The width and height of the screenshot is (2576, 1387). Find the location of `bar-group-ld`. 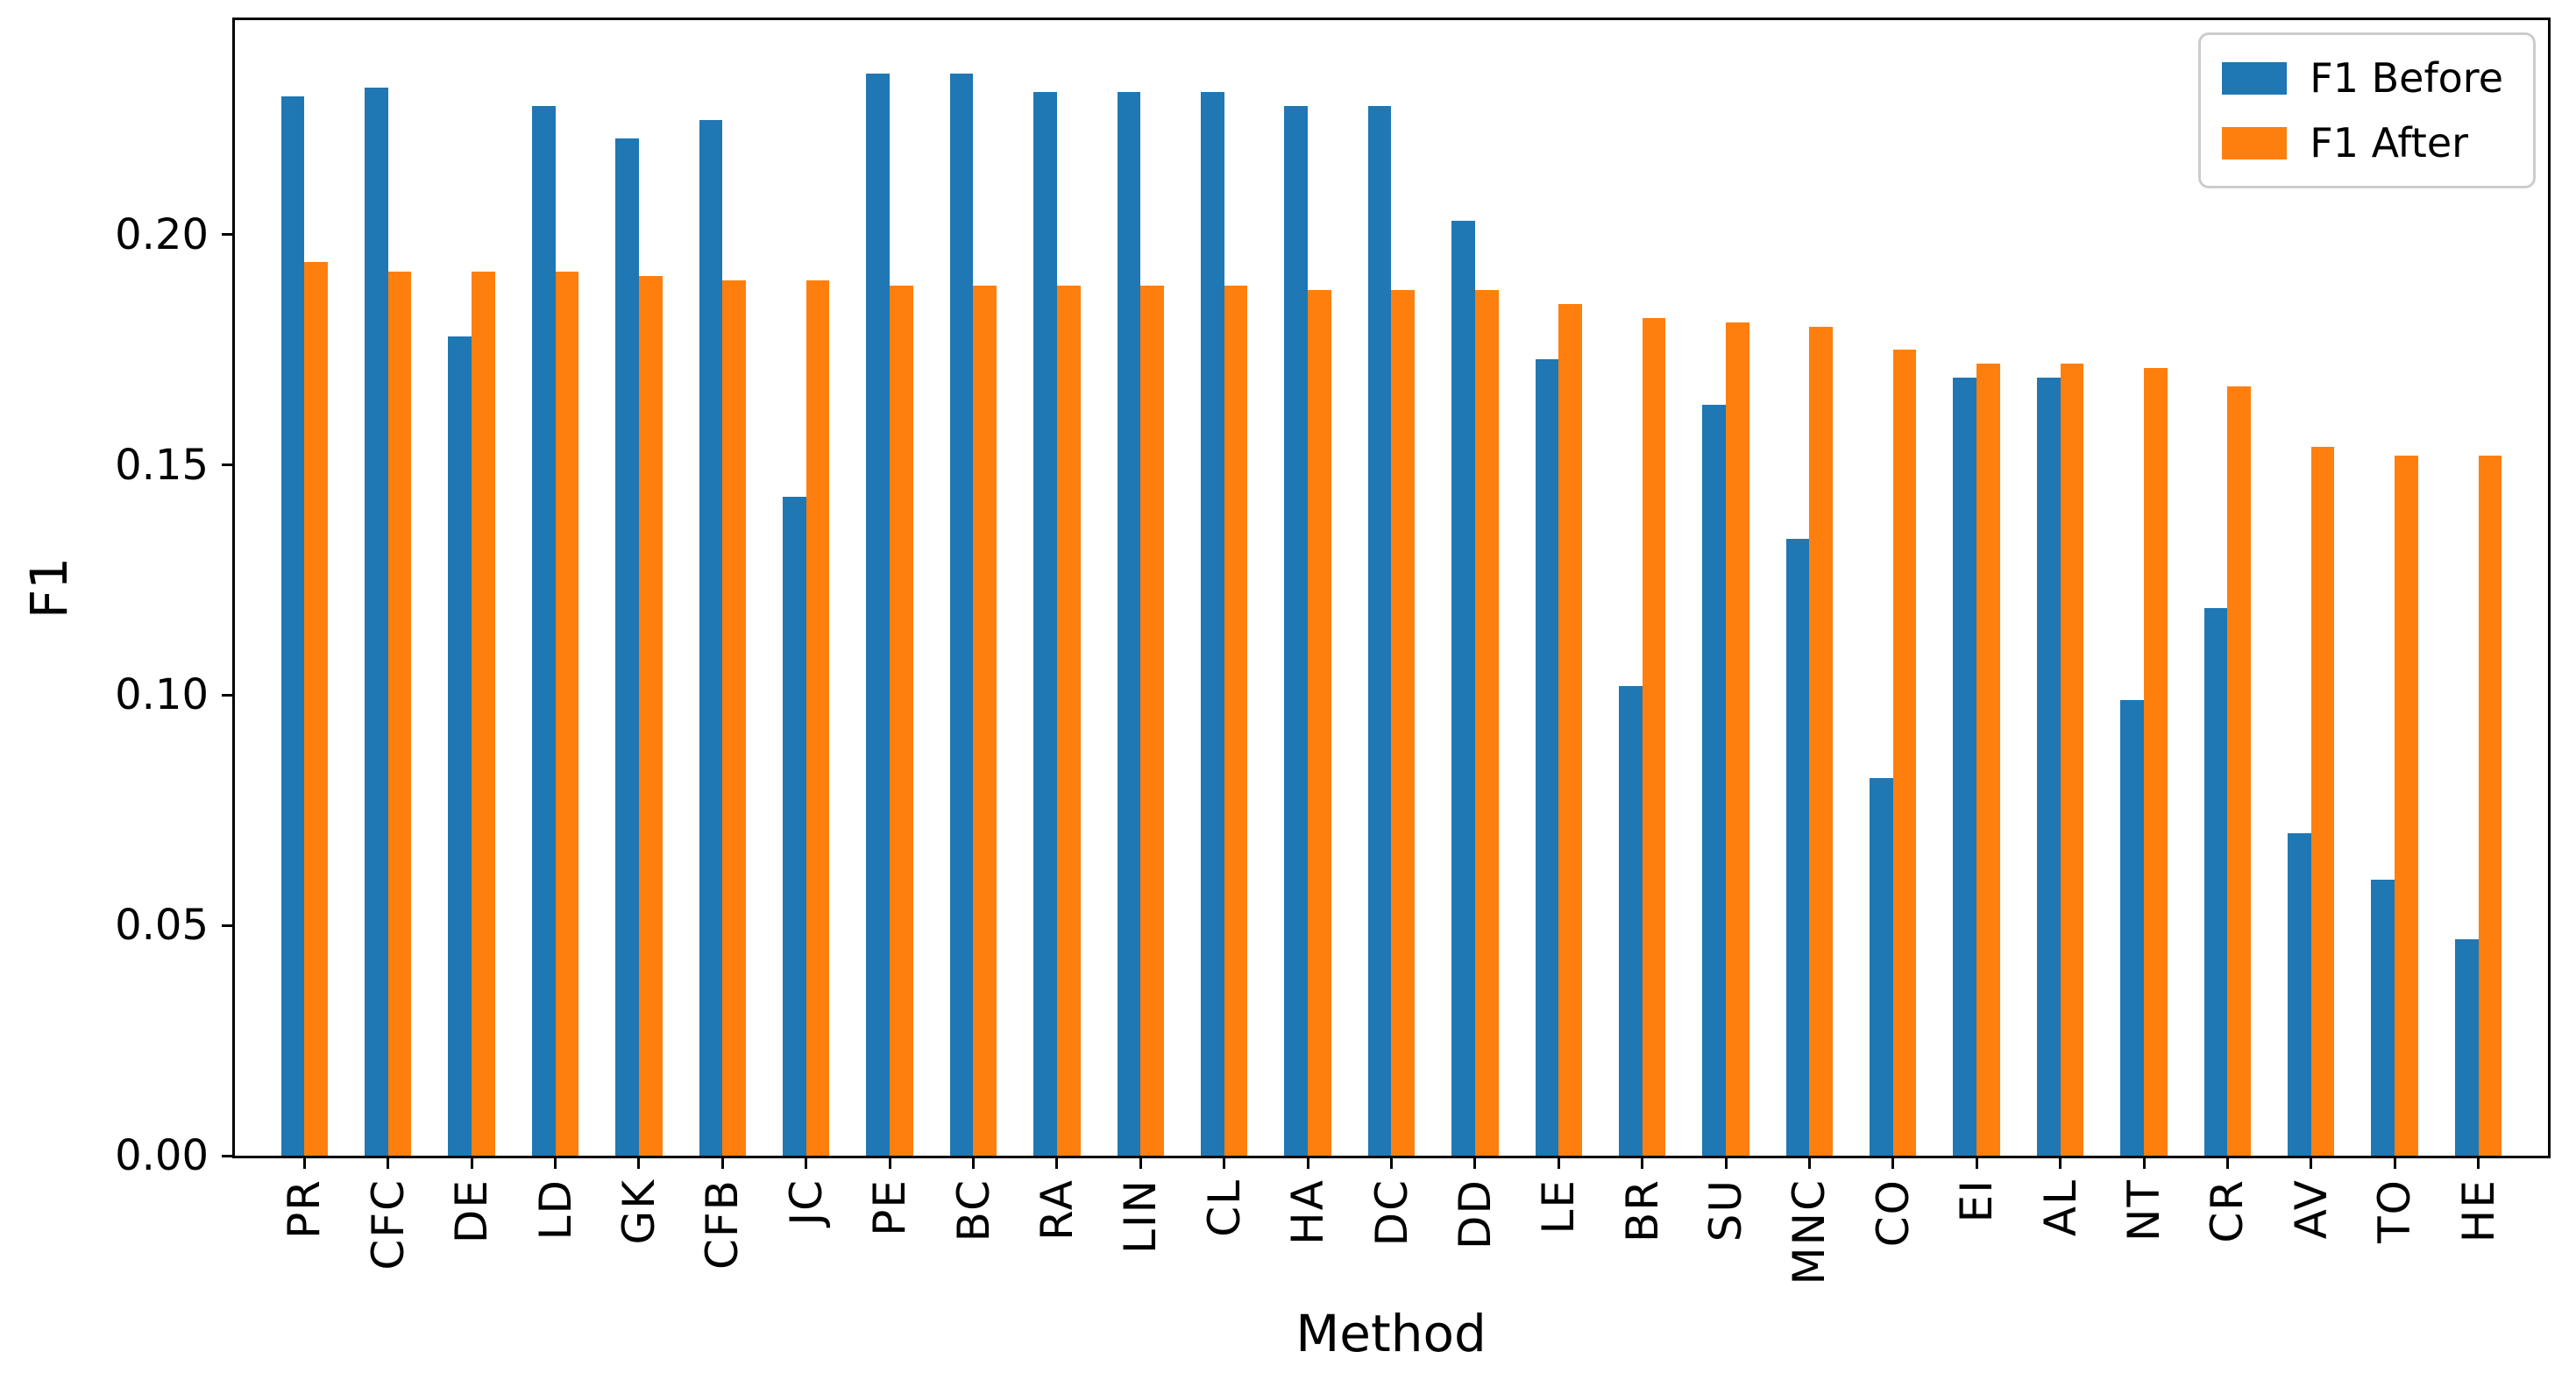

bar-group-ld is located at coordinates (555, 588).